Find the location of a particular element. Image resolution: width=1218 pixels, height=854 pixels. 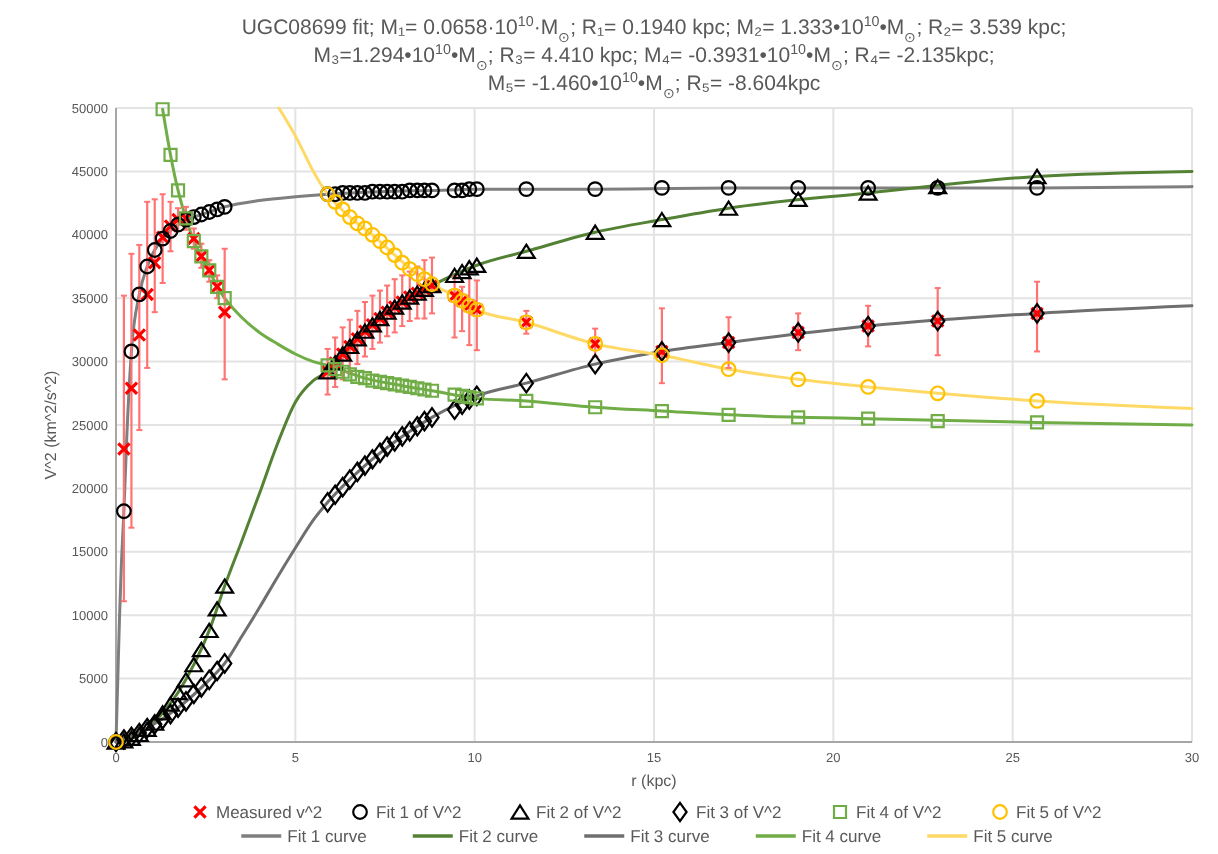

legend-label: Fit 2 curve is located at coordinates (498, 835).